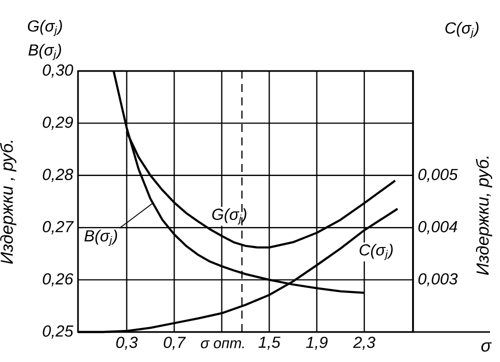 This screenshot has height=362, width=500. I want to click on ref-line-label: σ опт., so click(222, 344).